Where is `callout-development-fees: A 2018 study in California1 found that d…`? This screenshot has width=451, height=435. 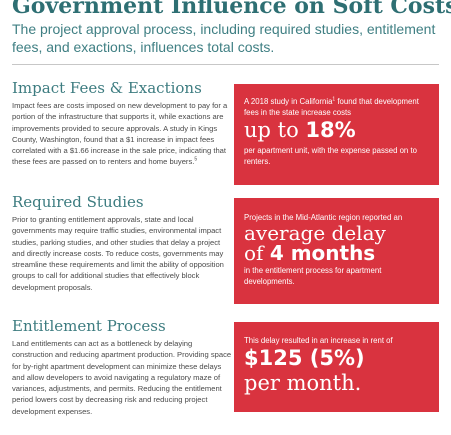 callout-development-fees: A 2018 study in California1 found that d… is located at coordinates (336, 134).